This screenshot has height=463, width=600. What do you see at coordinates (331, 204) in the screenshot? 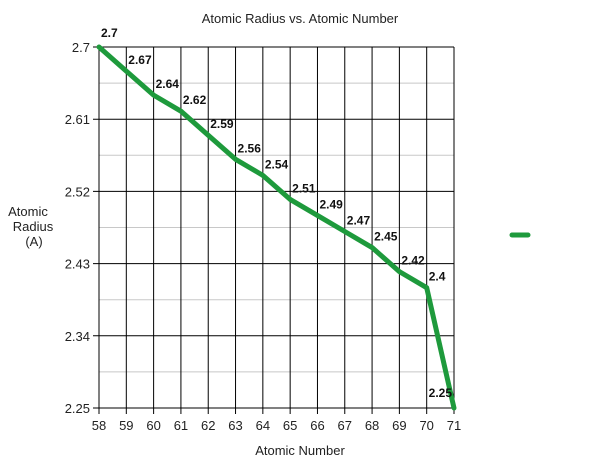
I see `data-label: 2.49` at bounding box center [331, 204].